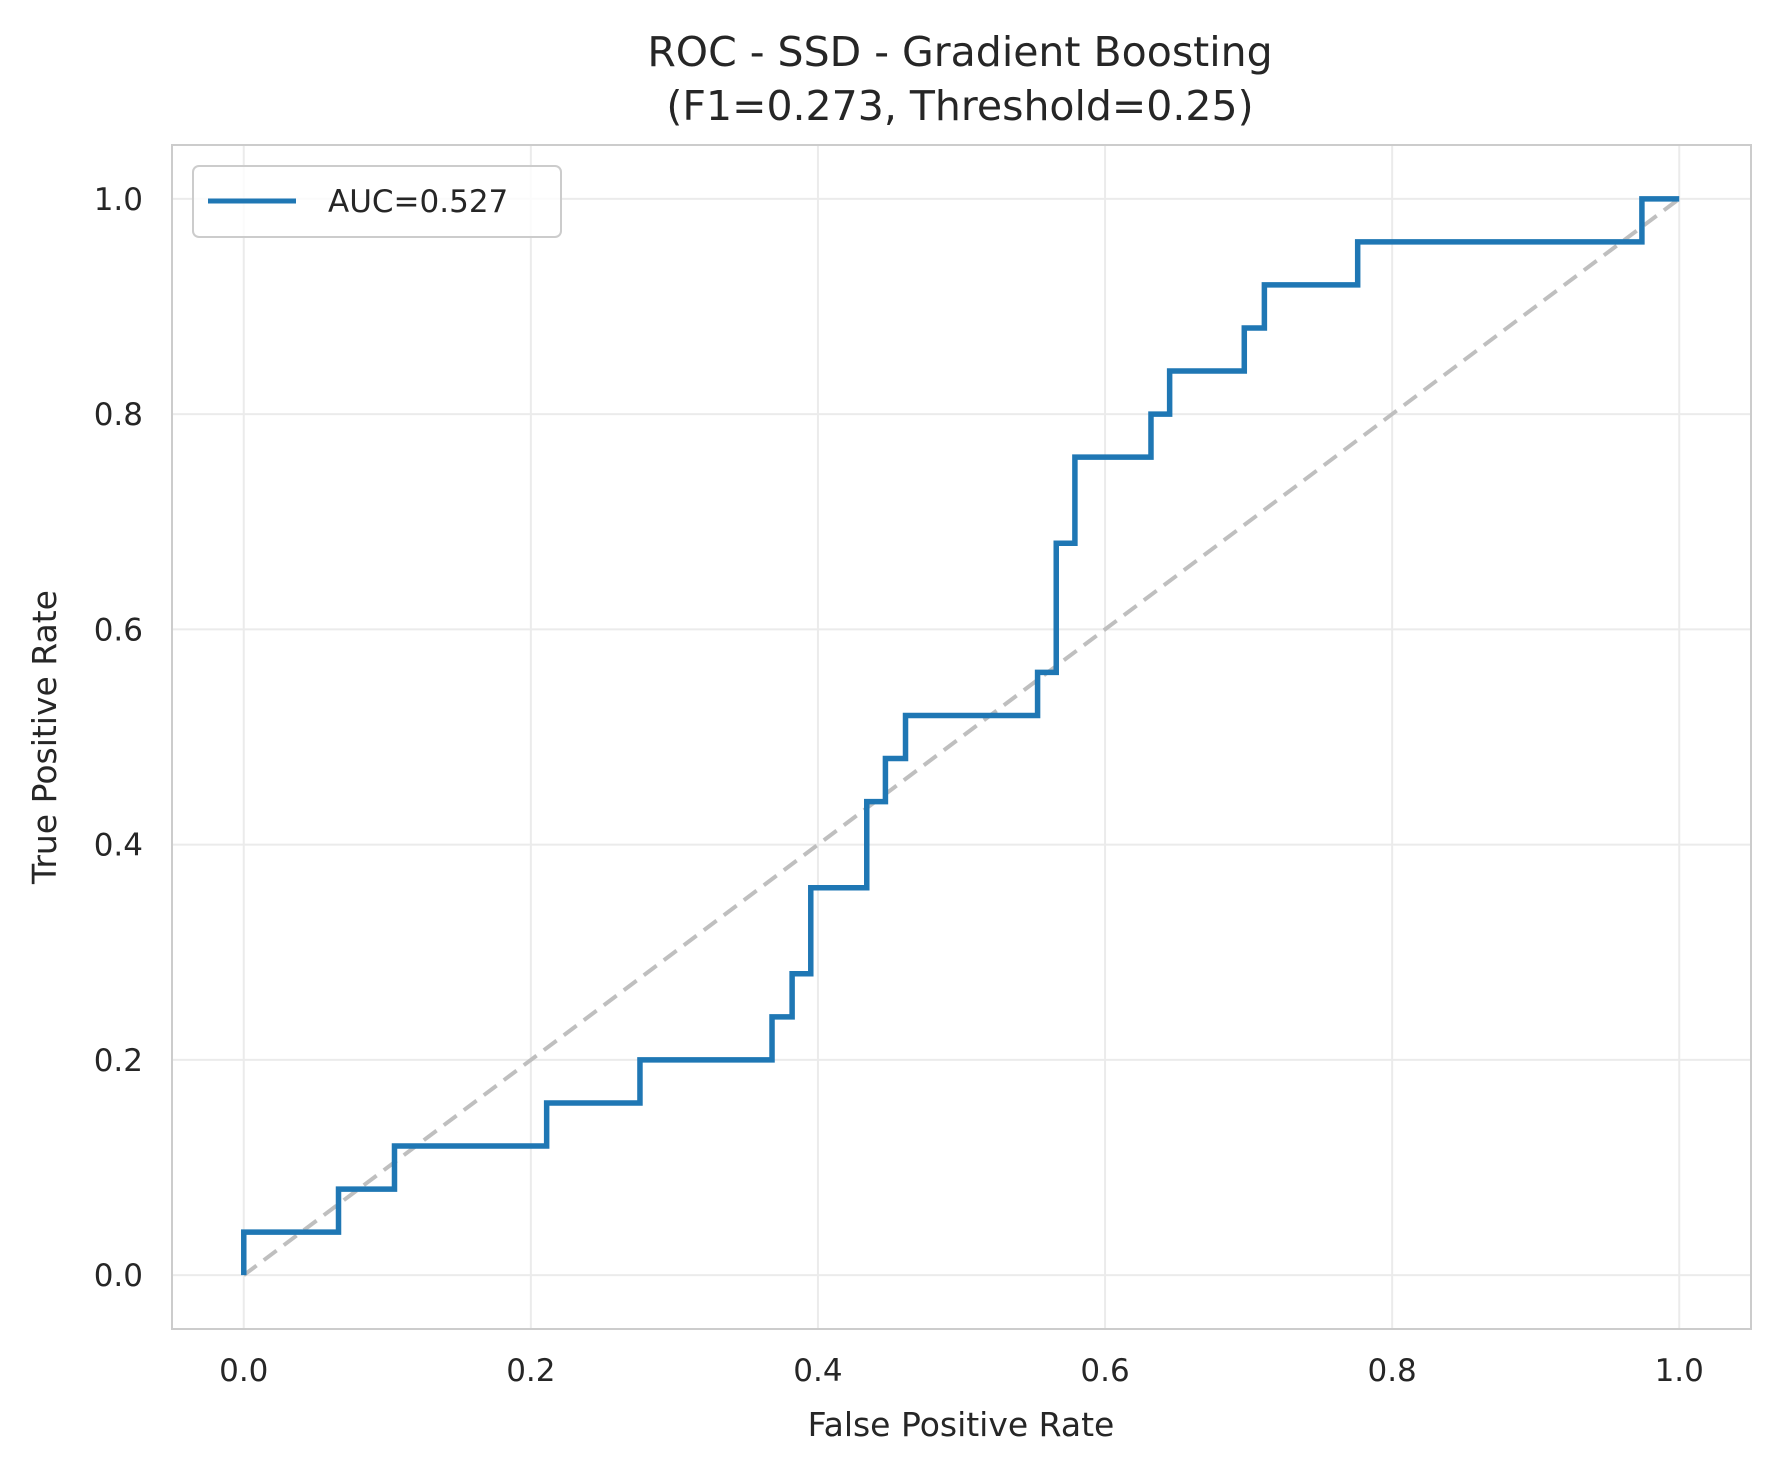 The height and width of the screenshot is (1481, 1771). What do you see at coordinates (530, 1371) in the screenshot?
I see `x-tick-label-1: 0.2` at bounding box center [530, 1371].